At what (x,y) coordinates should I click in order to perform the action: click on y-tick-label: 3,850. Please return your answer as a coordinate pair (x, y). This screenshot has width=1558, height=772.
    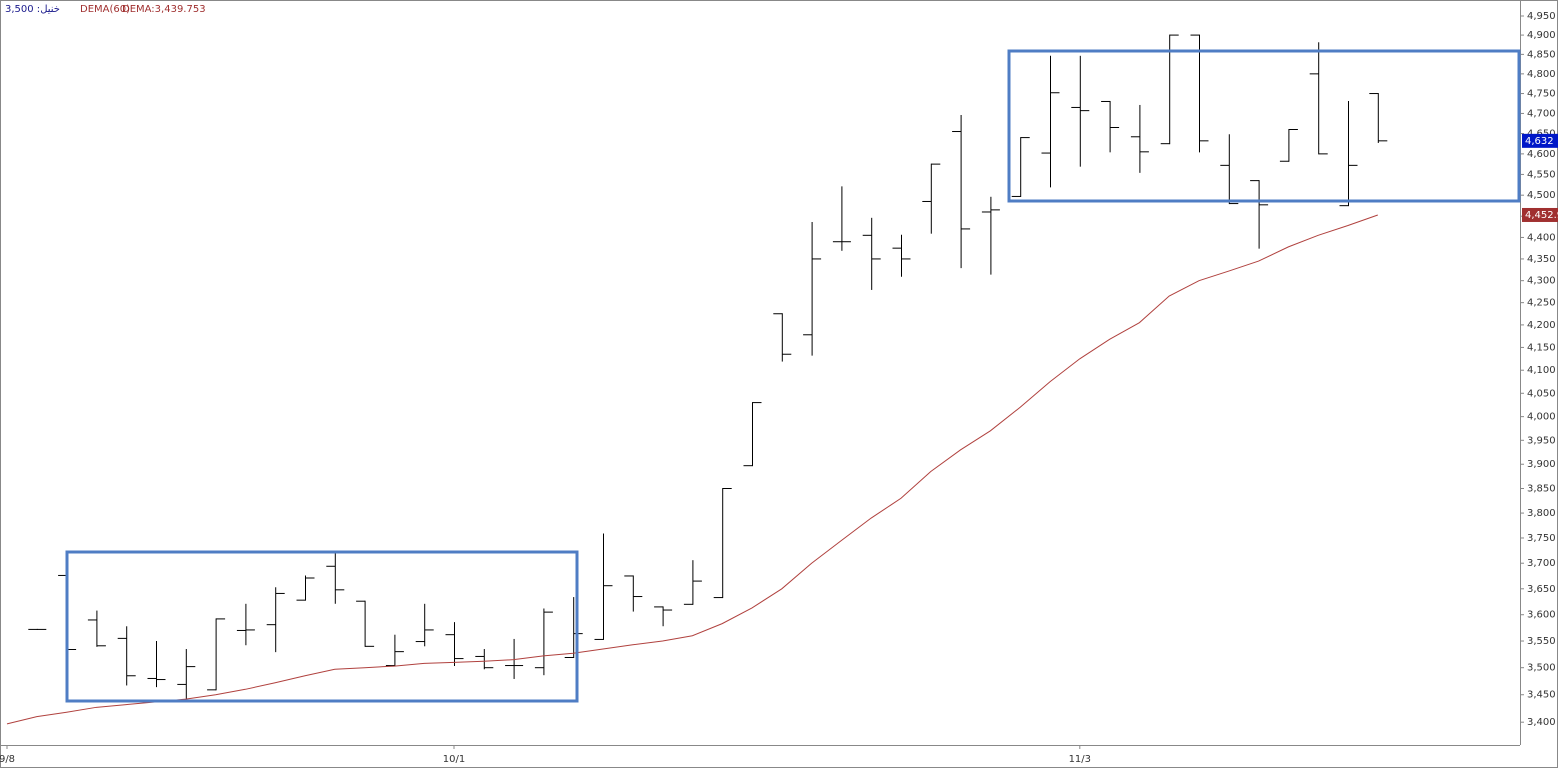
    Looking at the image, I should click on (1541, 488).